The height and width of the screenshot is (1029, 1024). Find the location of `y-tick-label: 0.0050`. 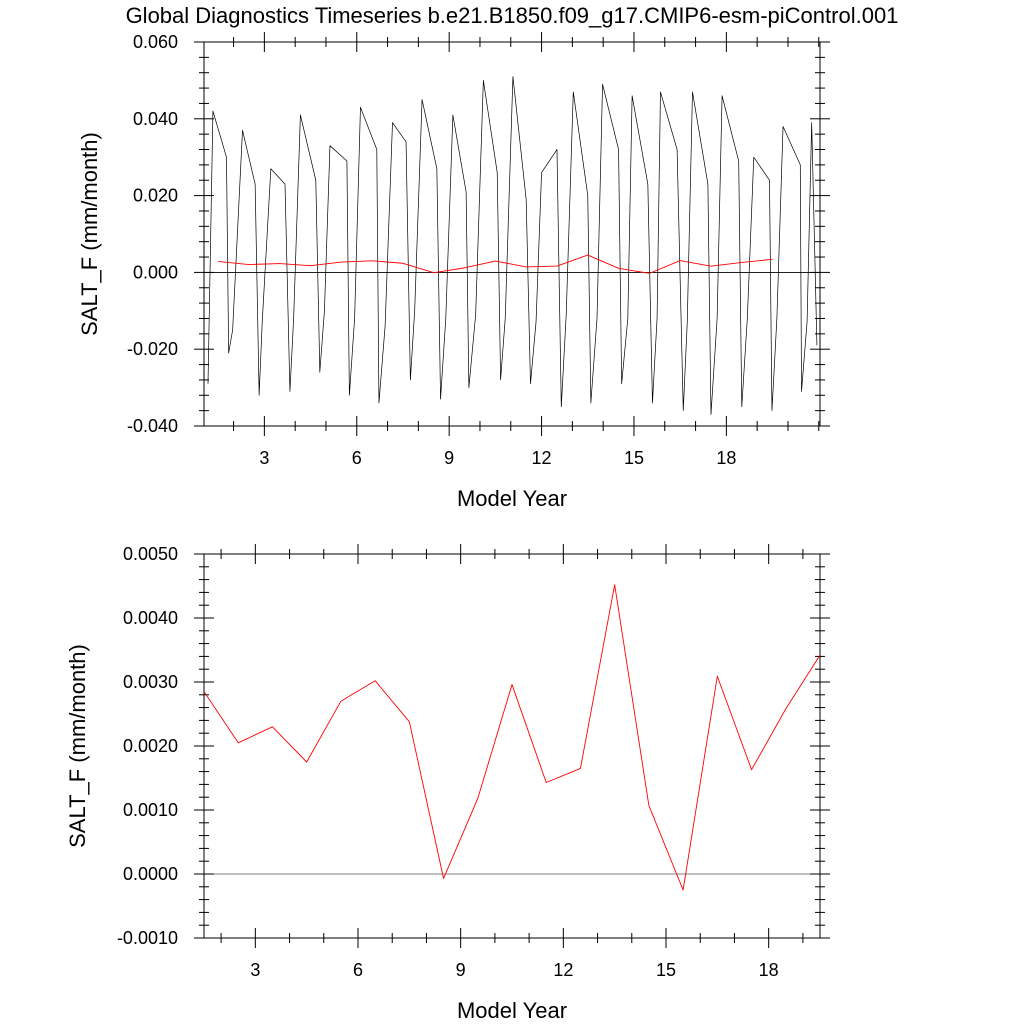

y-tick-label: 0.0050 is located at coordinates (150, 554).